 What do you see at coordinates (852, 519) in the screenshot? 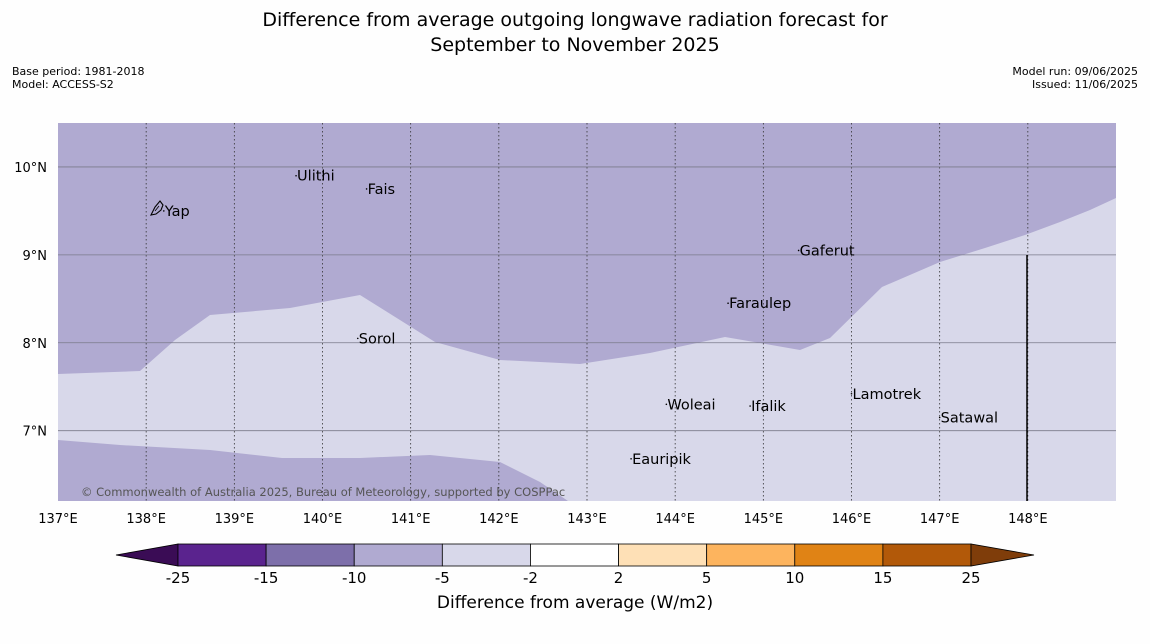
I see `lon-tick-label: 146°E` at bounding box center [852, 519].